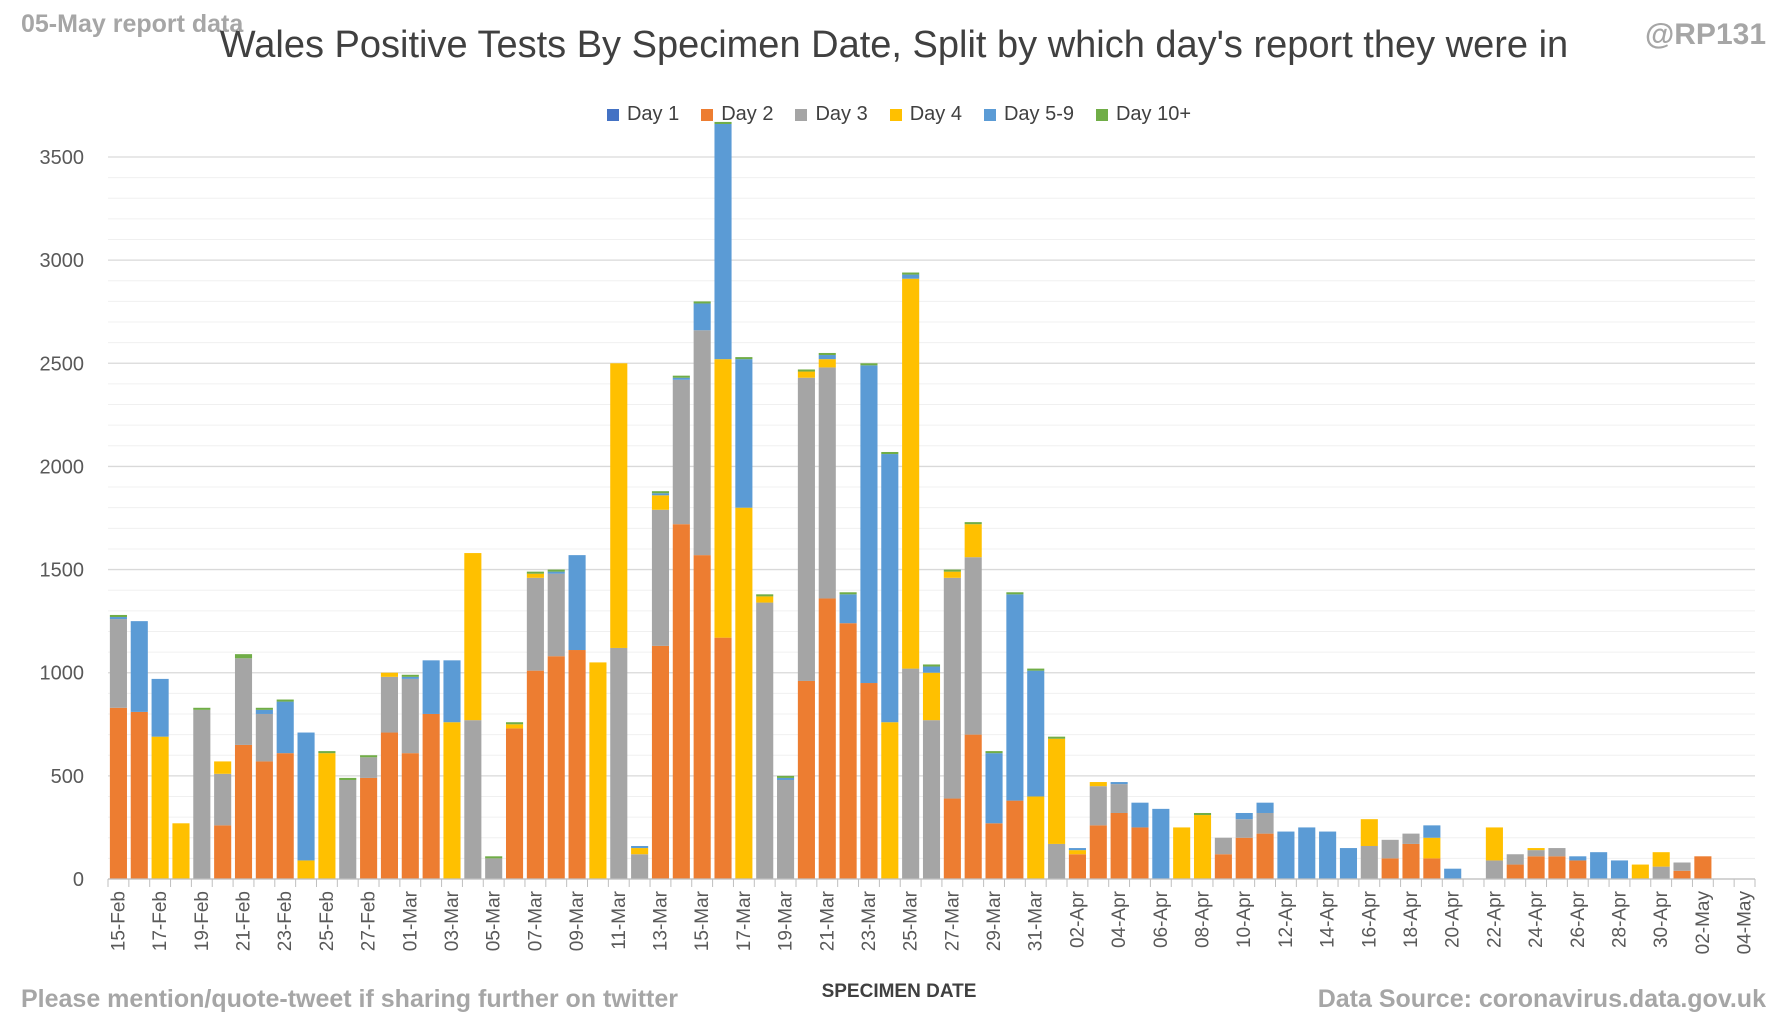  What do you see at coordinates (660, 920) in the screenshot?
I see `x-tick-label: 13-Mar` at bounding box center [660, 920].